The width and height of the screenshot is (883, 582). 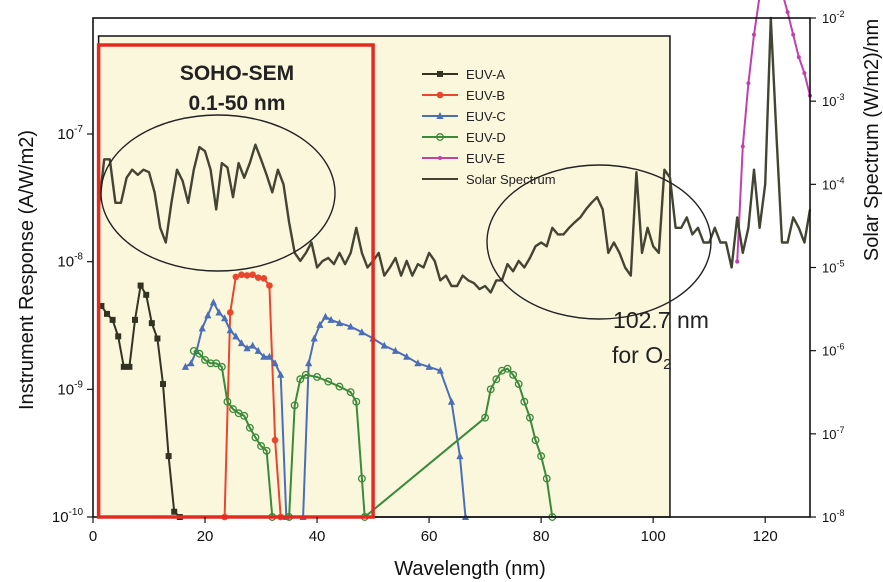 What do you see at coordinates (661, 320) in the screenshot?
I see `annotation-line1: 102.7 nm` at bounding box center [661, 320].